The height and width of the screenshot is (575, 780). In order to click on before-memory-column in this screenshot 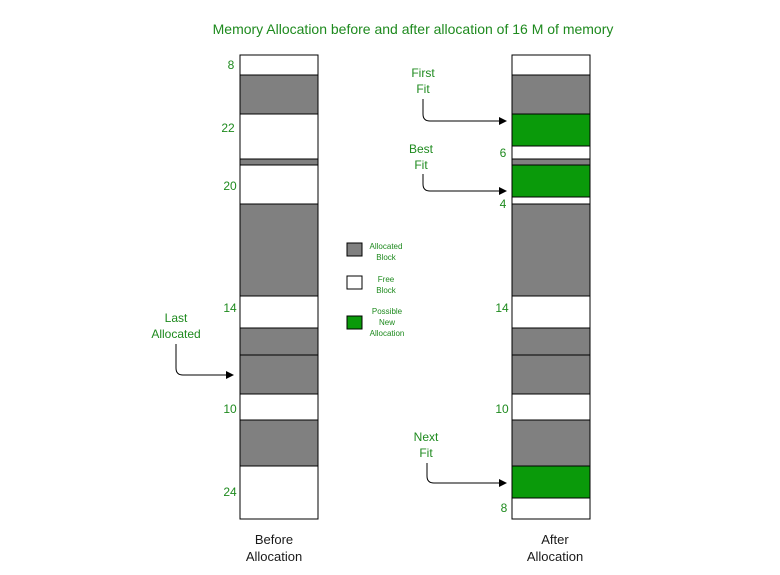, I will do `click(279, 287)`.